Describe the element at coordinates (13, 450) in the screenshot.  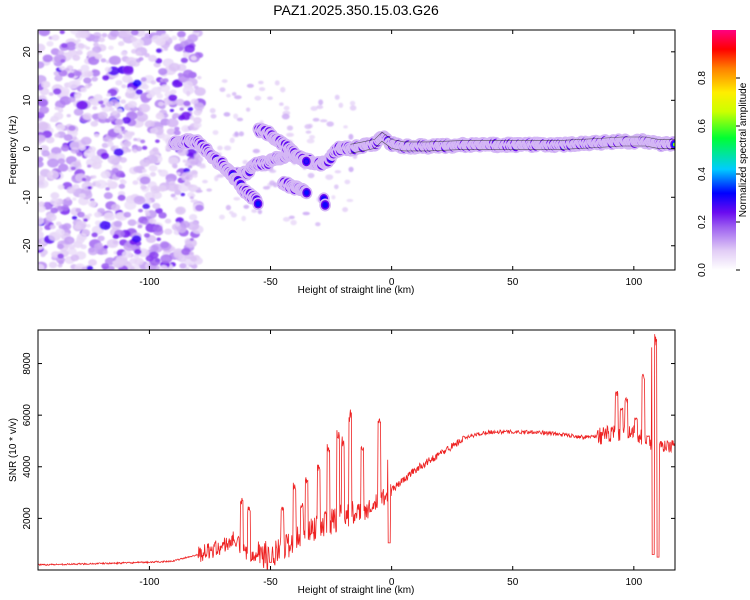
I see `snr-y-label: SNR (10 * v/v)` at that location.